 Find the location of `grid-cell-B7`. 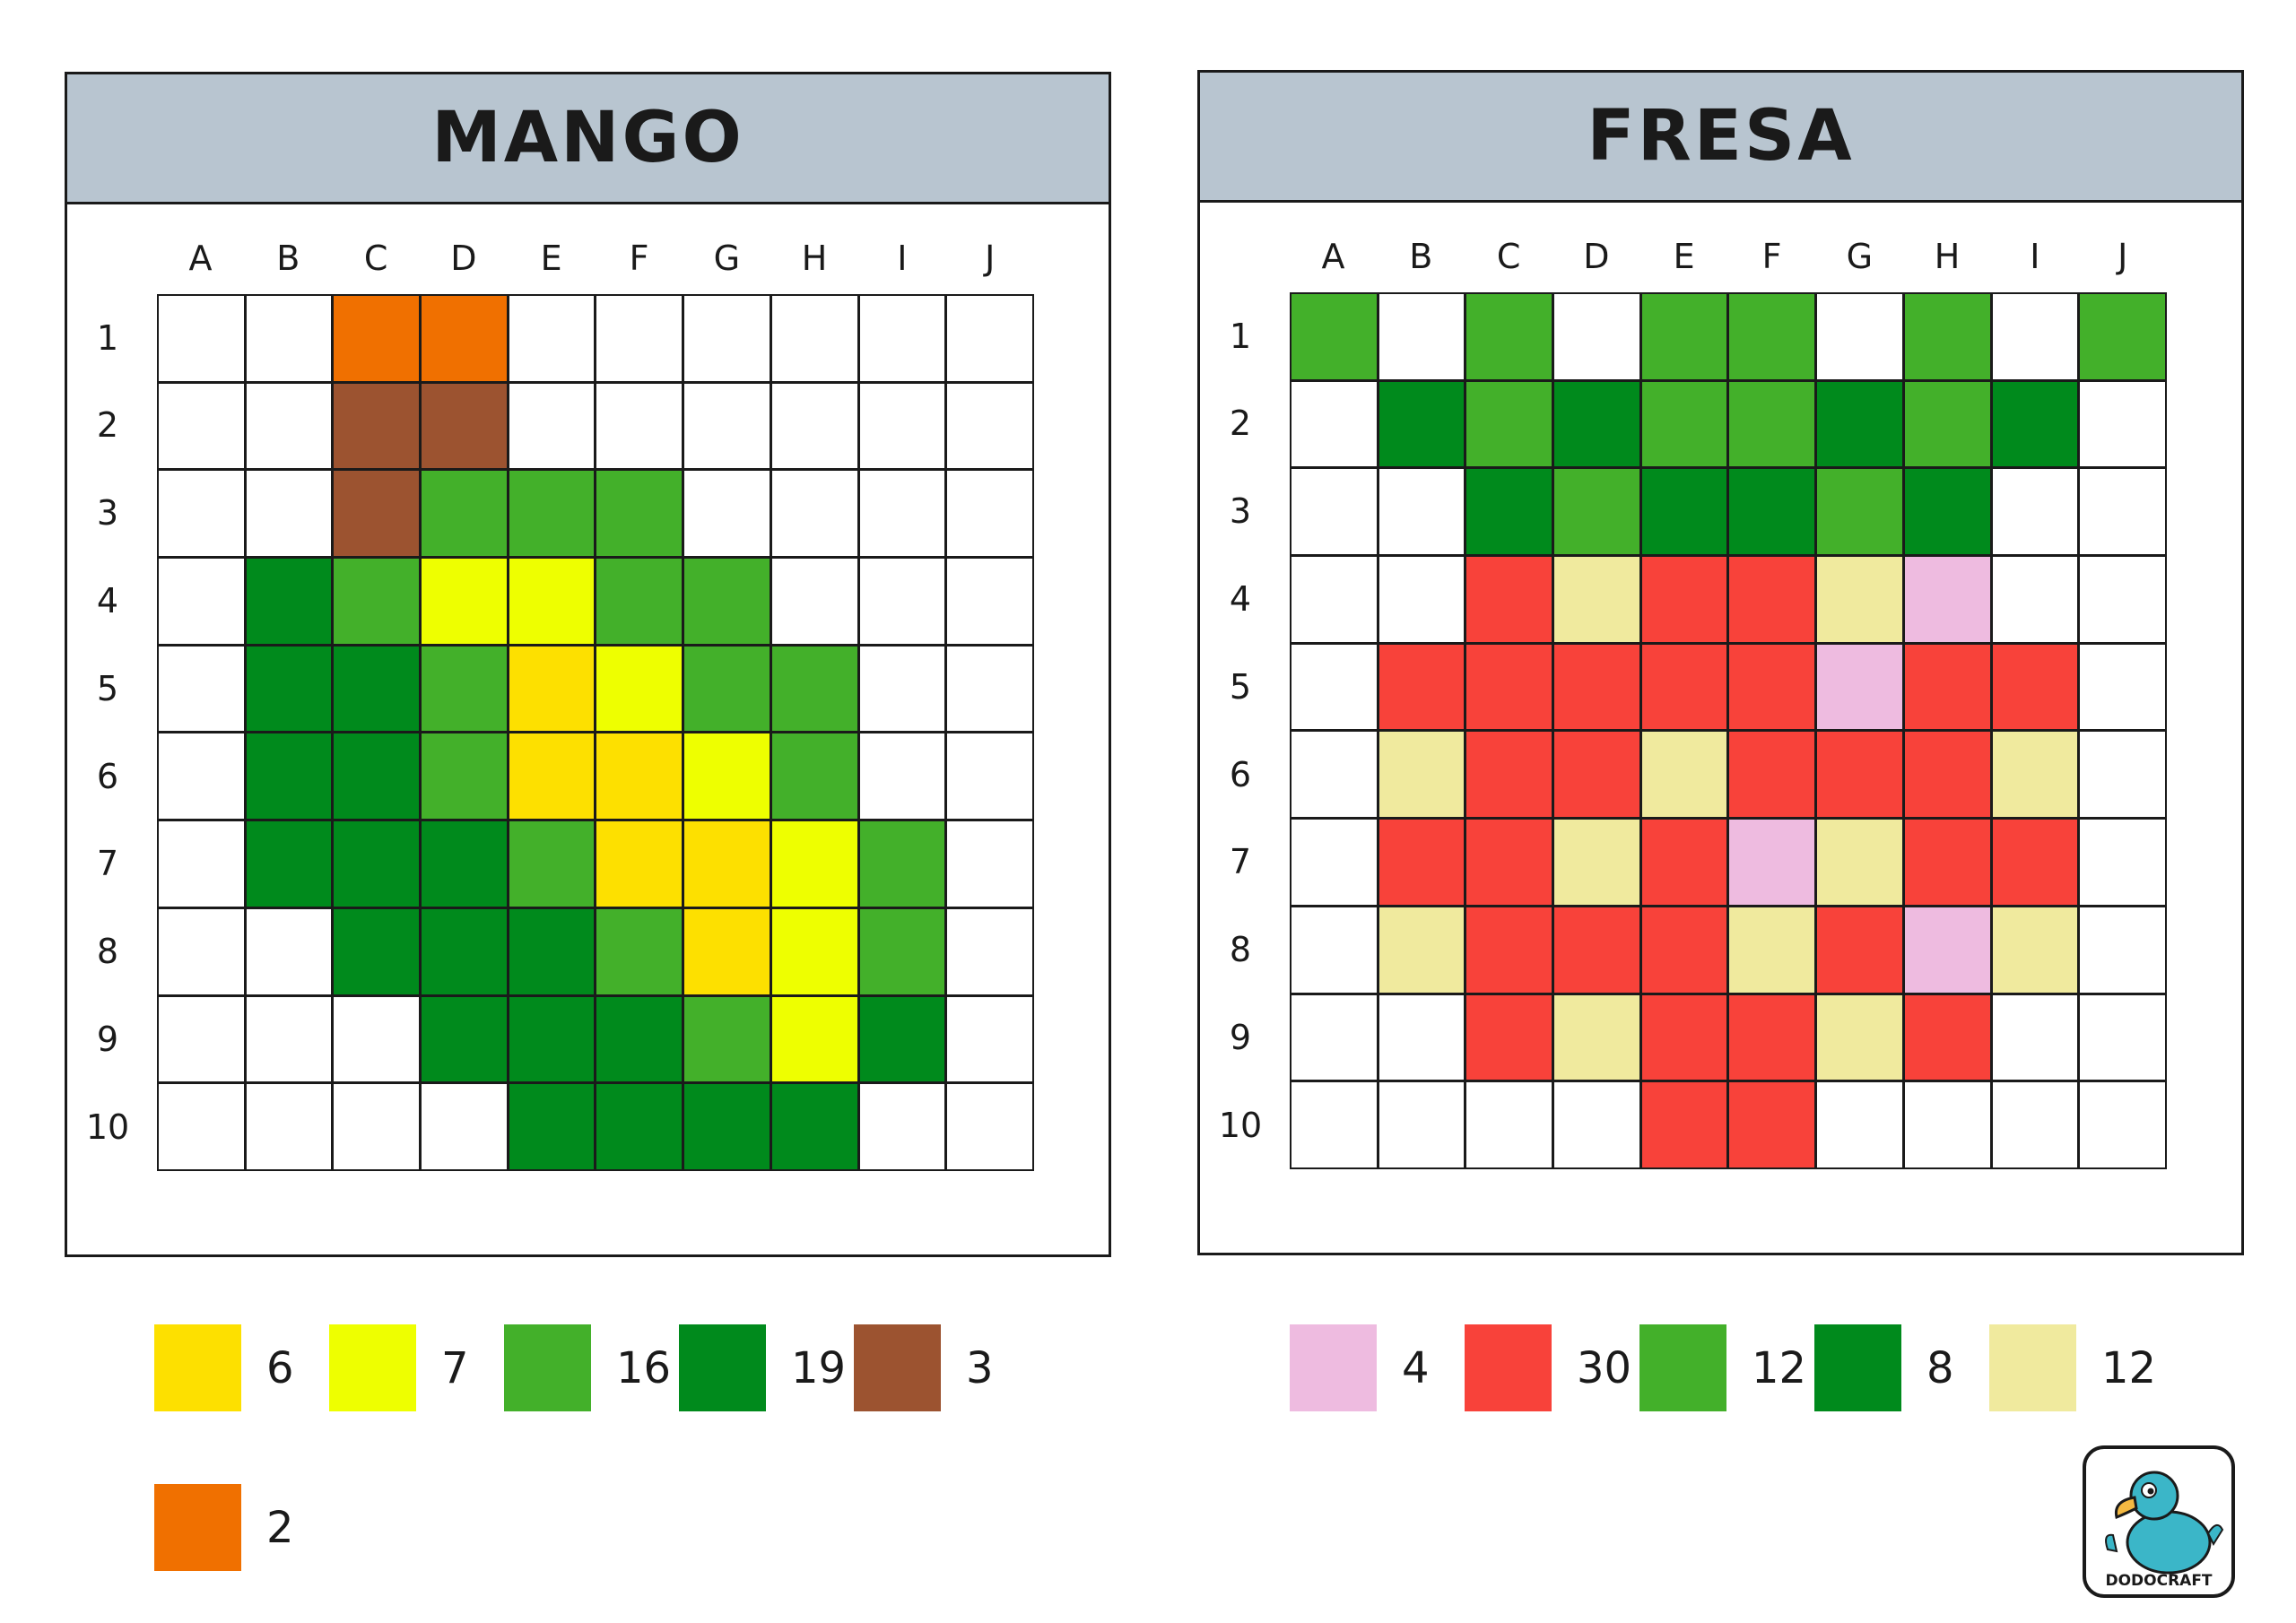

grid-cell-B7 is located at coordinates (1421, 862).